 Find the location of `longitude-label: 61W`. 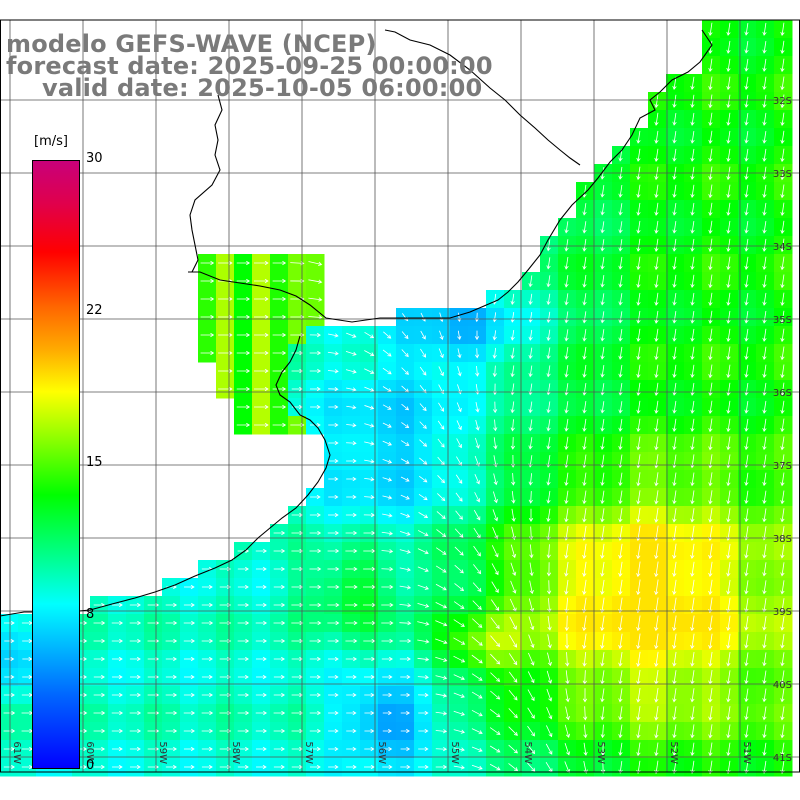

longitude-label: 61W is located at coordinates (16, 752).